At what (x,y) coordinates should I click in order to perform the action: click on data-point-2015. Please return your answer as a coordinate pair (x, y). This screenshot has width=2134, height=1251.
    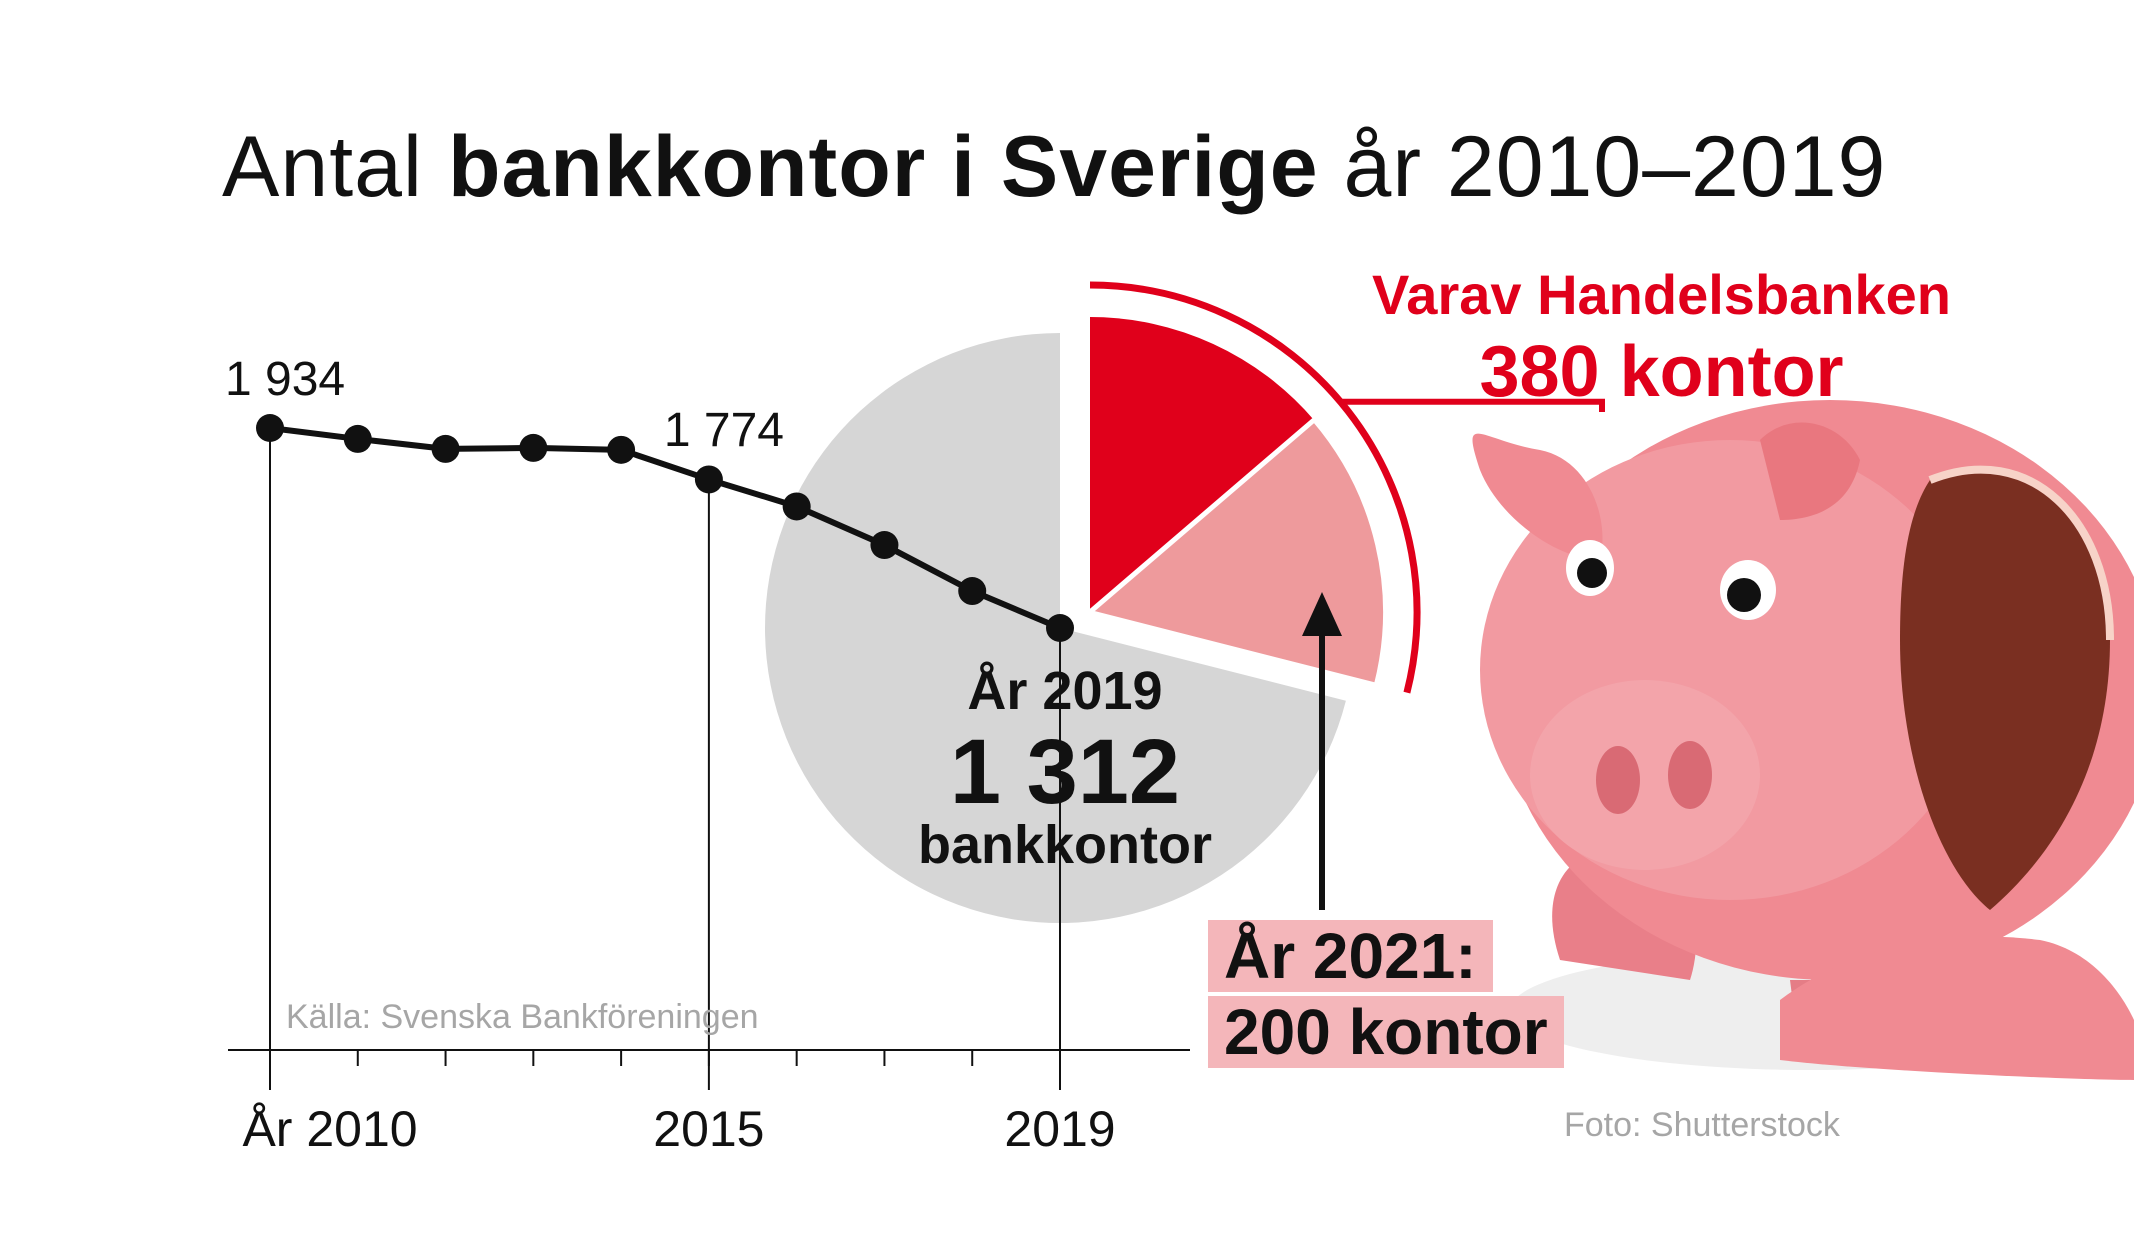
    Looking at the image, I should click on (708, 479).